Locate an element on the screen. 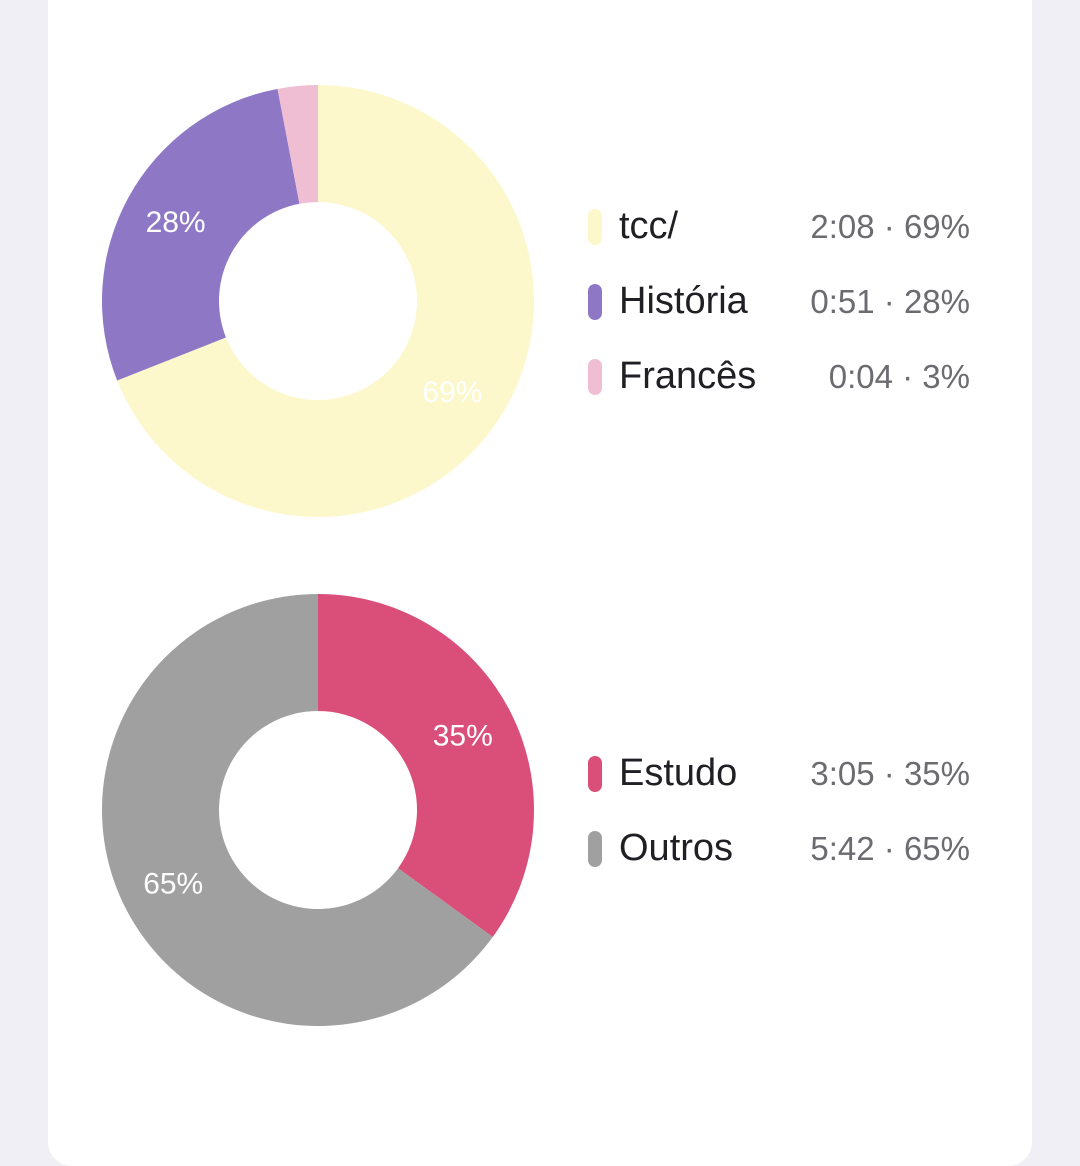  legend-categories: Estudo 3:05 · 35% Outros 5:42 · 65% is located at coordinates (779, 811).